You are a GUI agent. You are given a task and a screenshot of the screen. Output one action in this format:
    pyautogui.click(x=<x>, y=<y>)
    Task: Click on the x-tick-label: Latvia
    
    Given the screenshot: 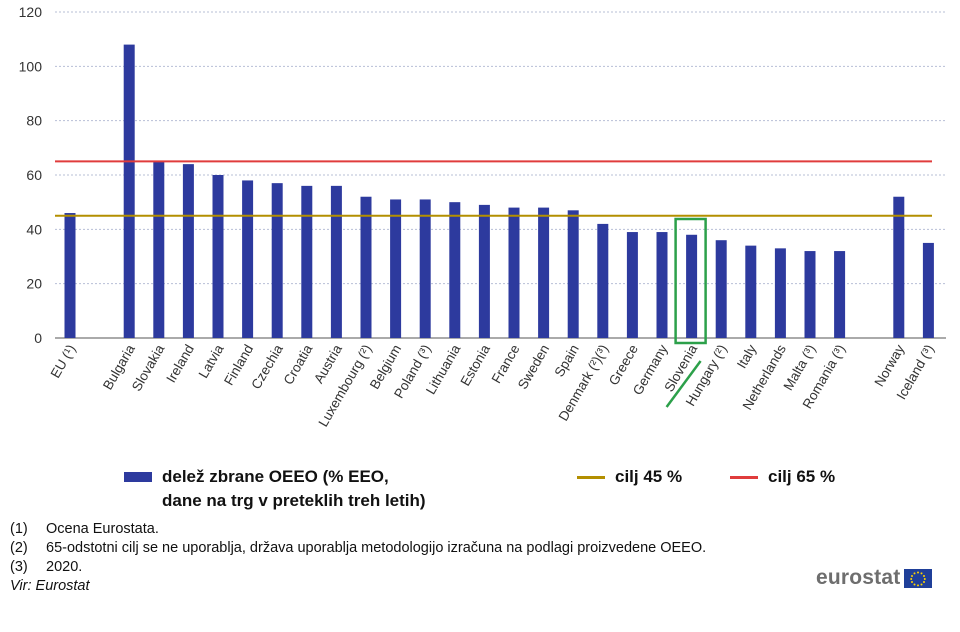 What is the action you would take?
    pyautogui.click(x=211, y=361)
    